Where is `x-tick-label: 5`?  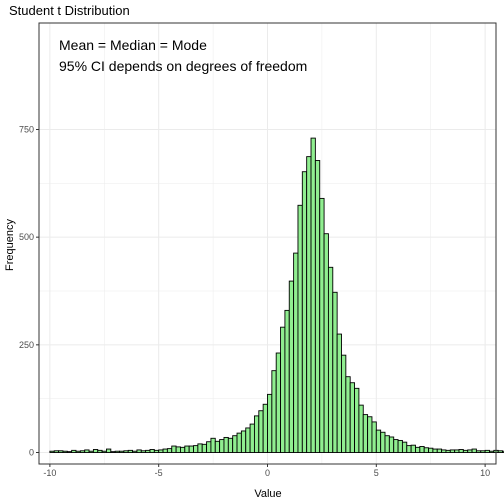 x-tick-label: 5 is located at coordinates (376, 473).